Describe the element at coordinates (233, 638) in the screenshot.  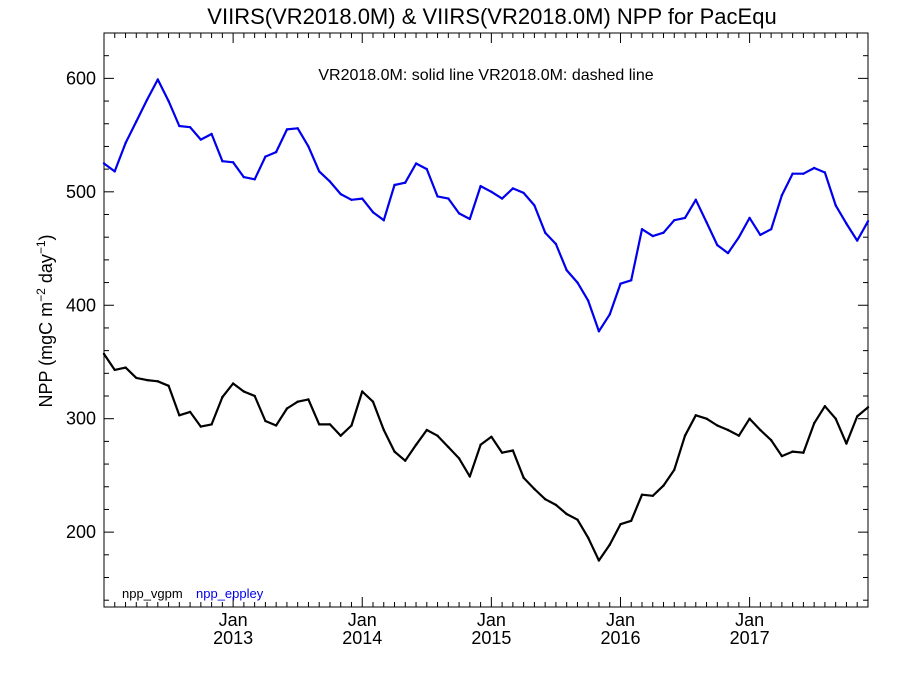
I see `x-tick-label-year: 2013` at that location.